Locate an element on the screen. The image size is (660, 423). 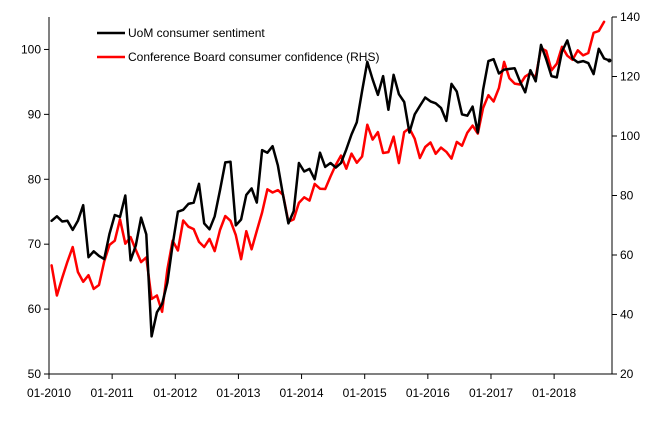
left-tick-label: 100 is located at coordinates (31, 49).